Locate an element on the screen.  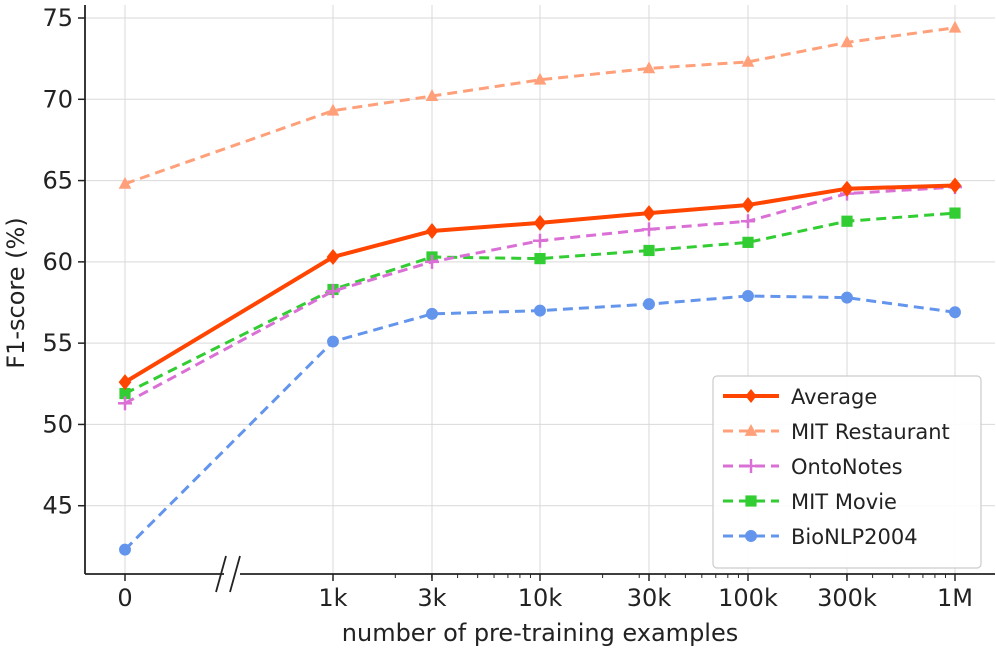
legend-item: MIT Movie is located at coordinates (810, 502).